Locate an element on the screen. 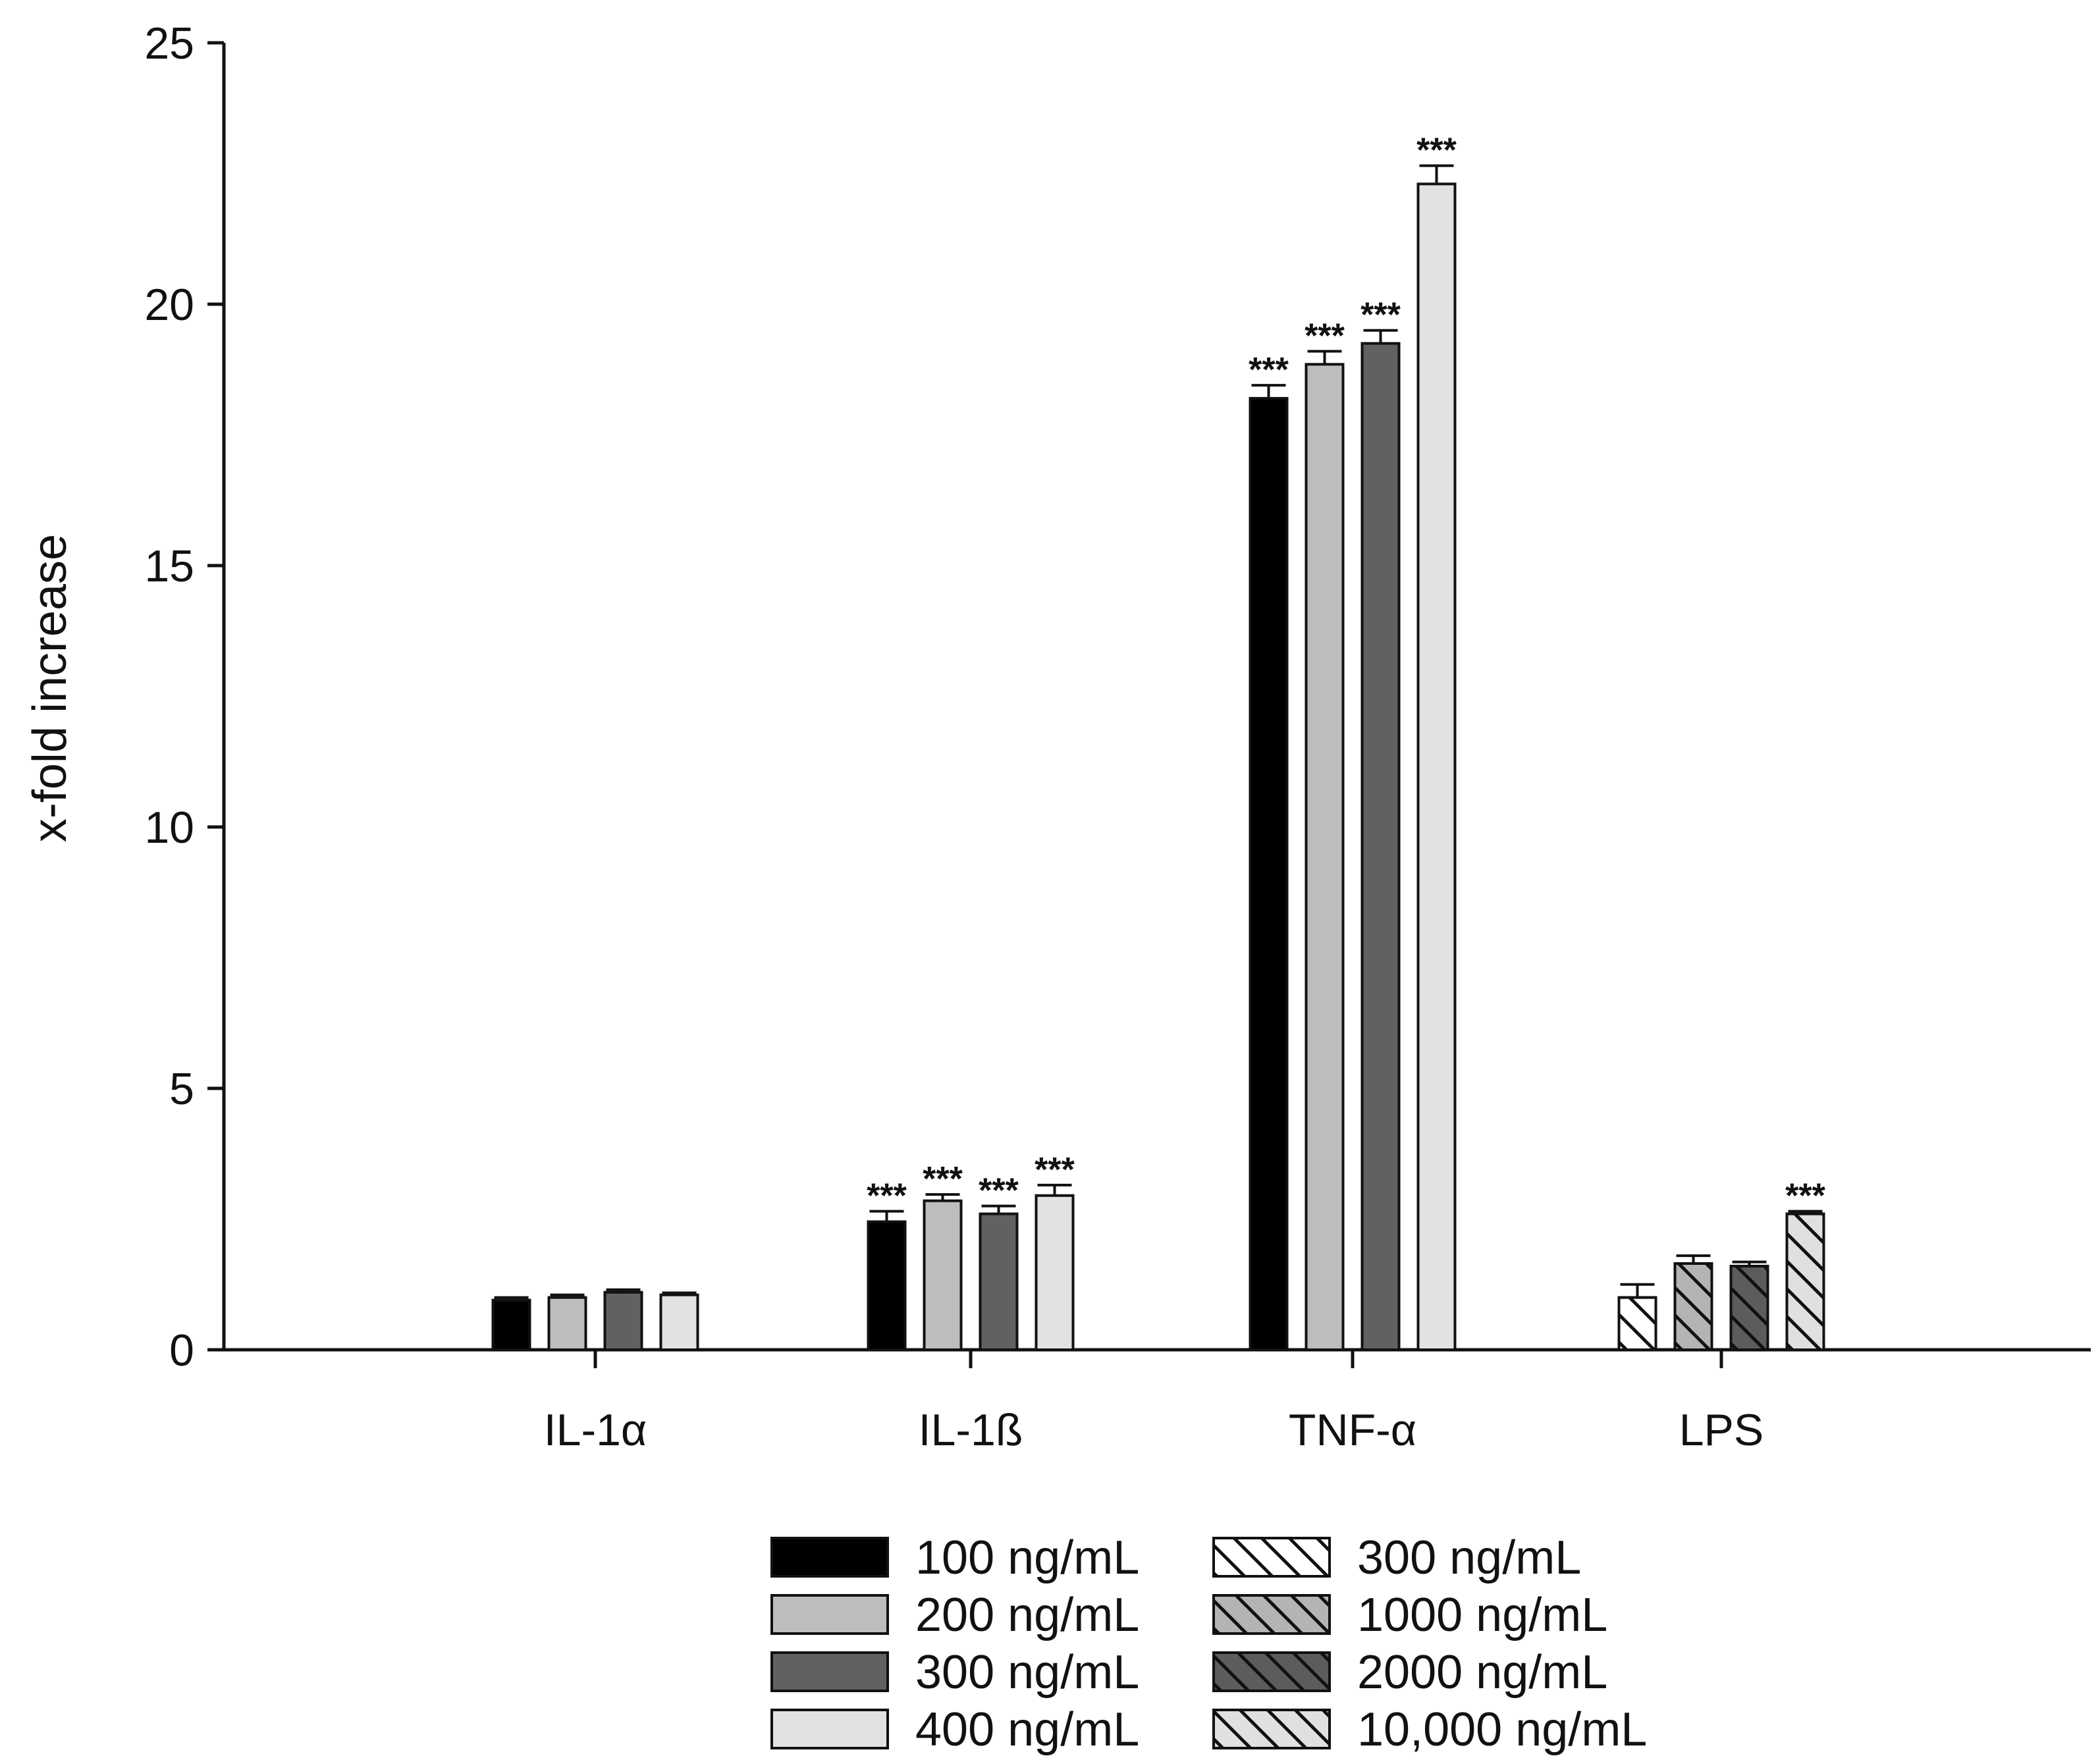 This screenshot has width=2100, height=1758. category-label: IL-1α is located at coordinates (595, 1430).